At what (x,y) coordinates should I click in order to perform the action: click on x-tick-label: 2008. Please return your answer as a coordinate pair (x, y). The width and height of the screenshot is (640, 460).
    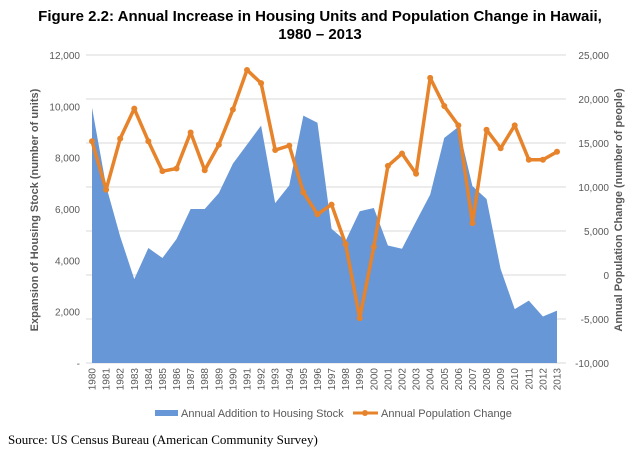
    Looking at the image, I should click on (487, 379).